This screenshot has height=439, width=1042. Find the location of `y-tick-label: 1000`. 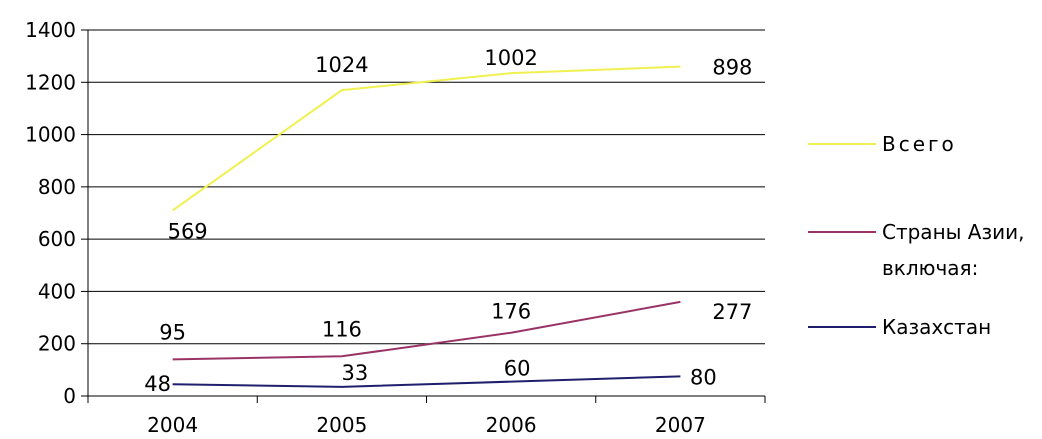

y-tick-label: 1000 is located at coordinates (50, 135).